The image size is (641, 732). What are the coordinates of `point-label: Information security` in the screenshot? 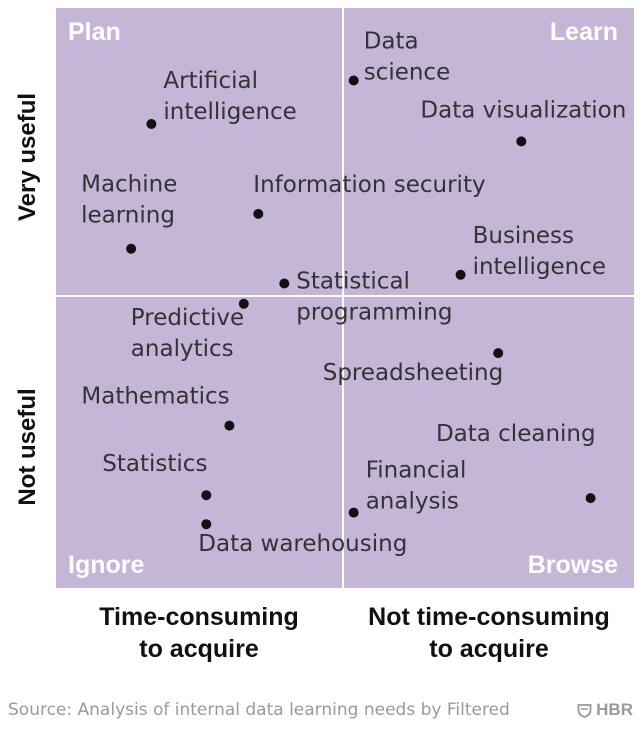 It's located at (369, 185).